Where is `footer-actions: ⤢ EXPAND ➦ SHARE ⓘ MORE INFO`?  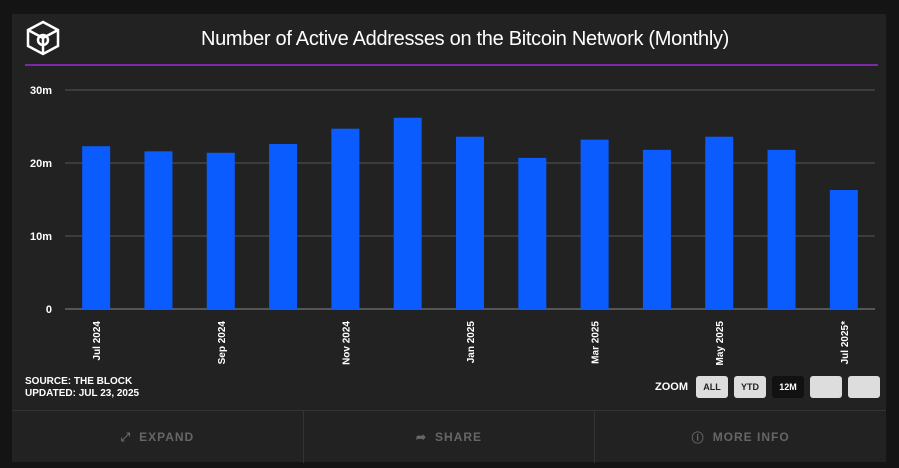 footer-actions: ⤢ EXPAND ➦ SHARE ⓘ MORE INFO is located at coordinates (449, 436).